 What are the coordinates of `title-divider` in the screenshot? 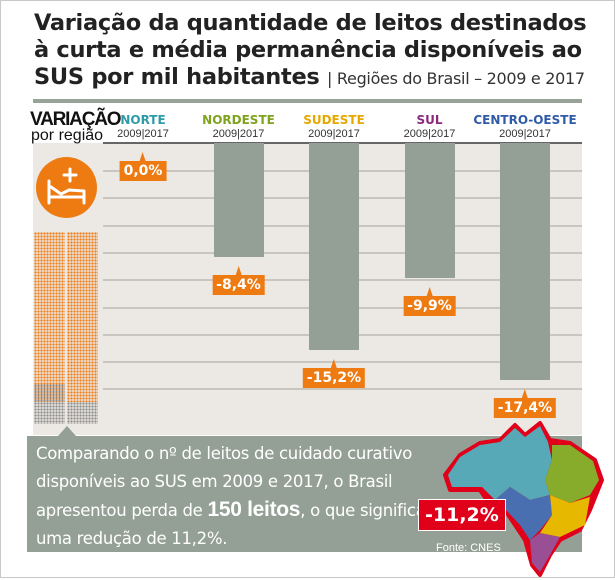 It's located at (307, 101).